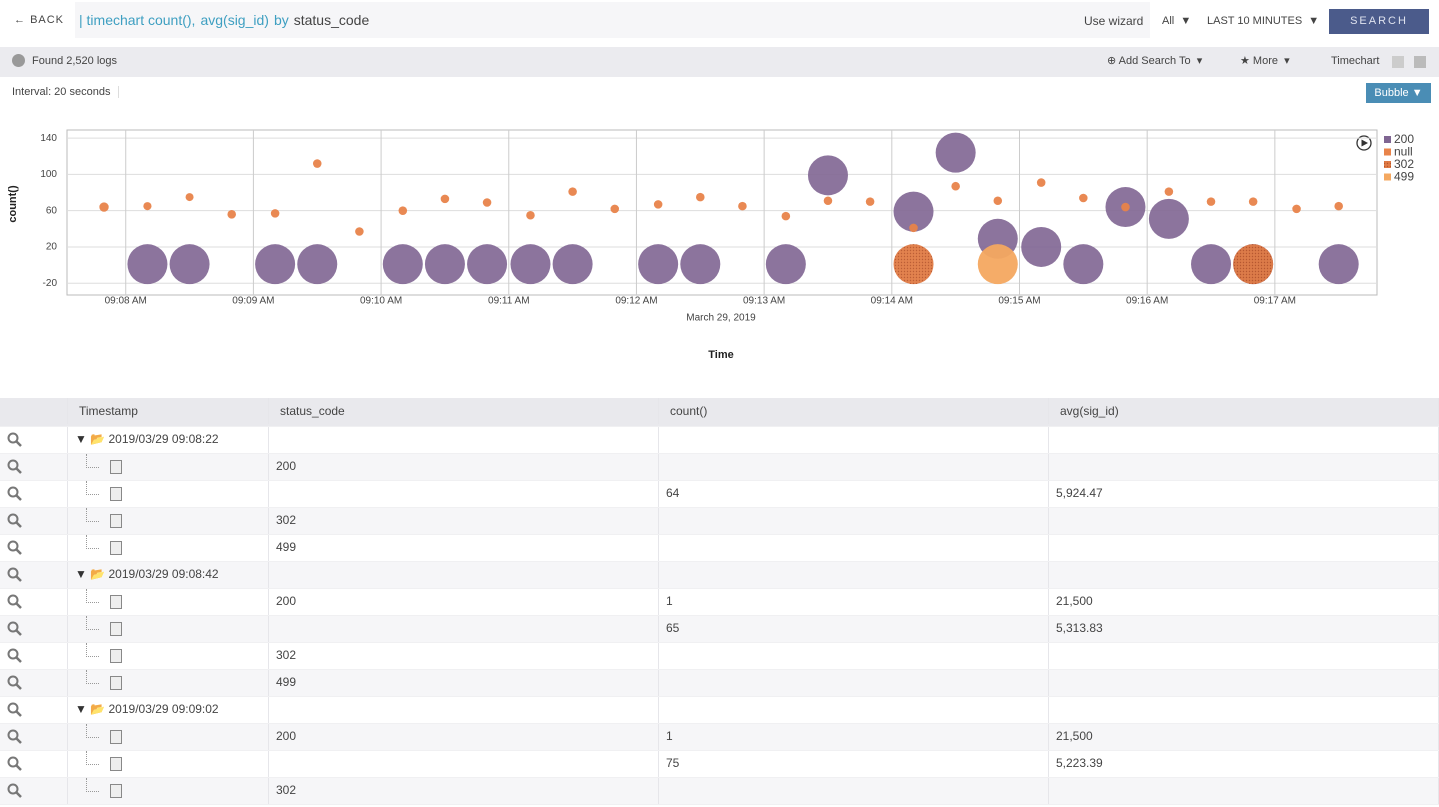  I want to click on play-button, so click(1364, 143).